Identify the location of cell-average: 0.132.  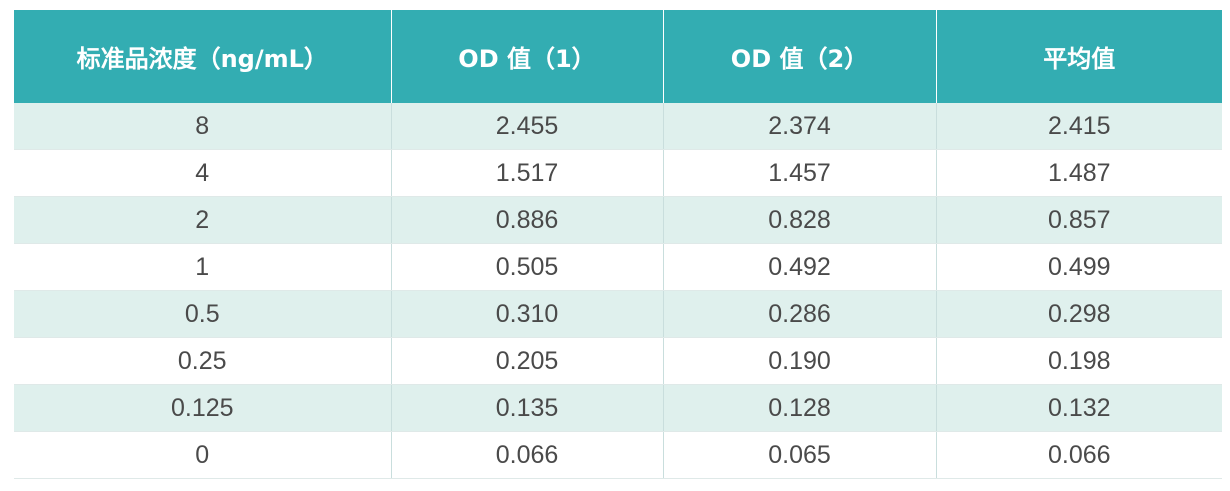
(1079, 408).